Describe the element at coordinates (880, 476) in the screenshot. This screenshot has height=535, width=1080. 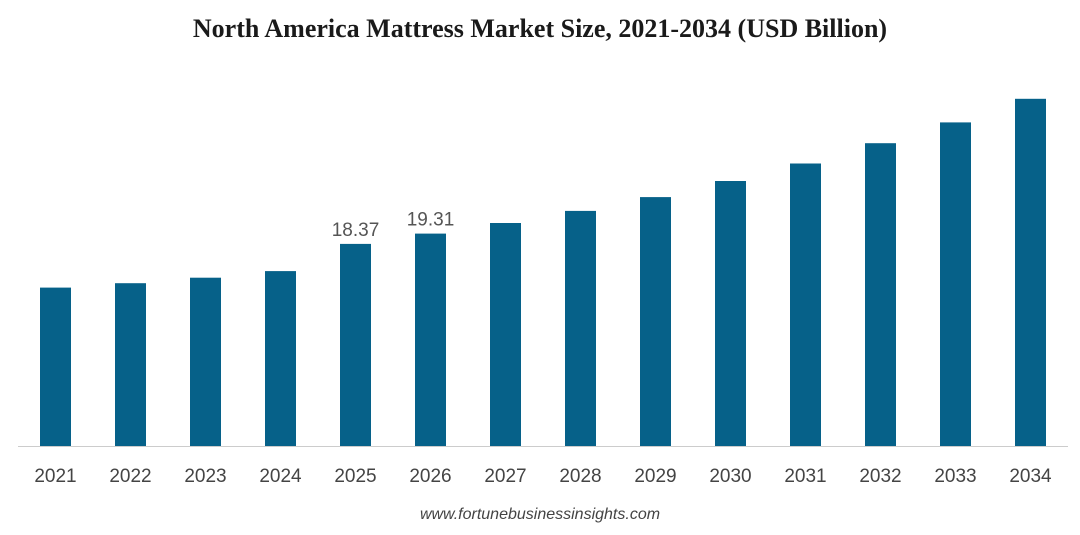
I see `x-tick-label: 2032` at that location.